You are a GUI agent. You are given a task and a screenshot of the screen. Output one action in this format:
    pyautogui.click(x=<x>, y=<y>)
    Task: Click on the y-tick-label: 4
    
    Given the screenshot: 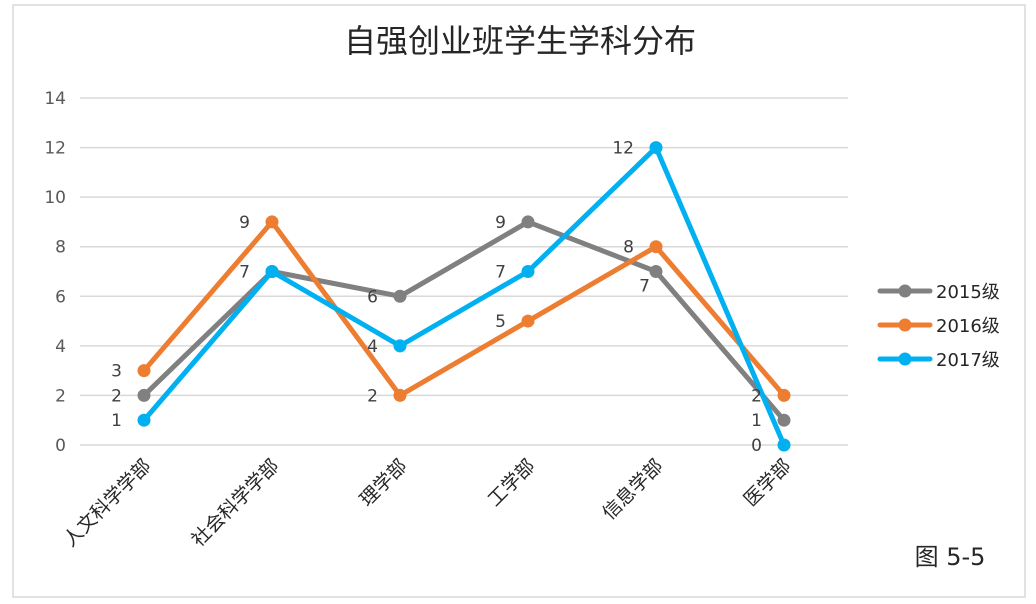 What is the action you would take?
    pyautogui.click(x=60, y=347)
    